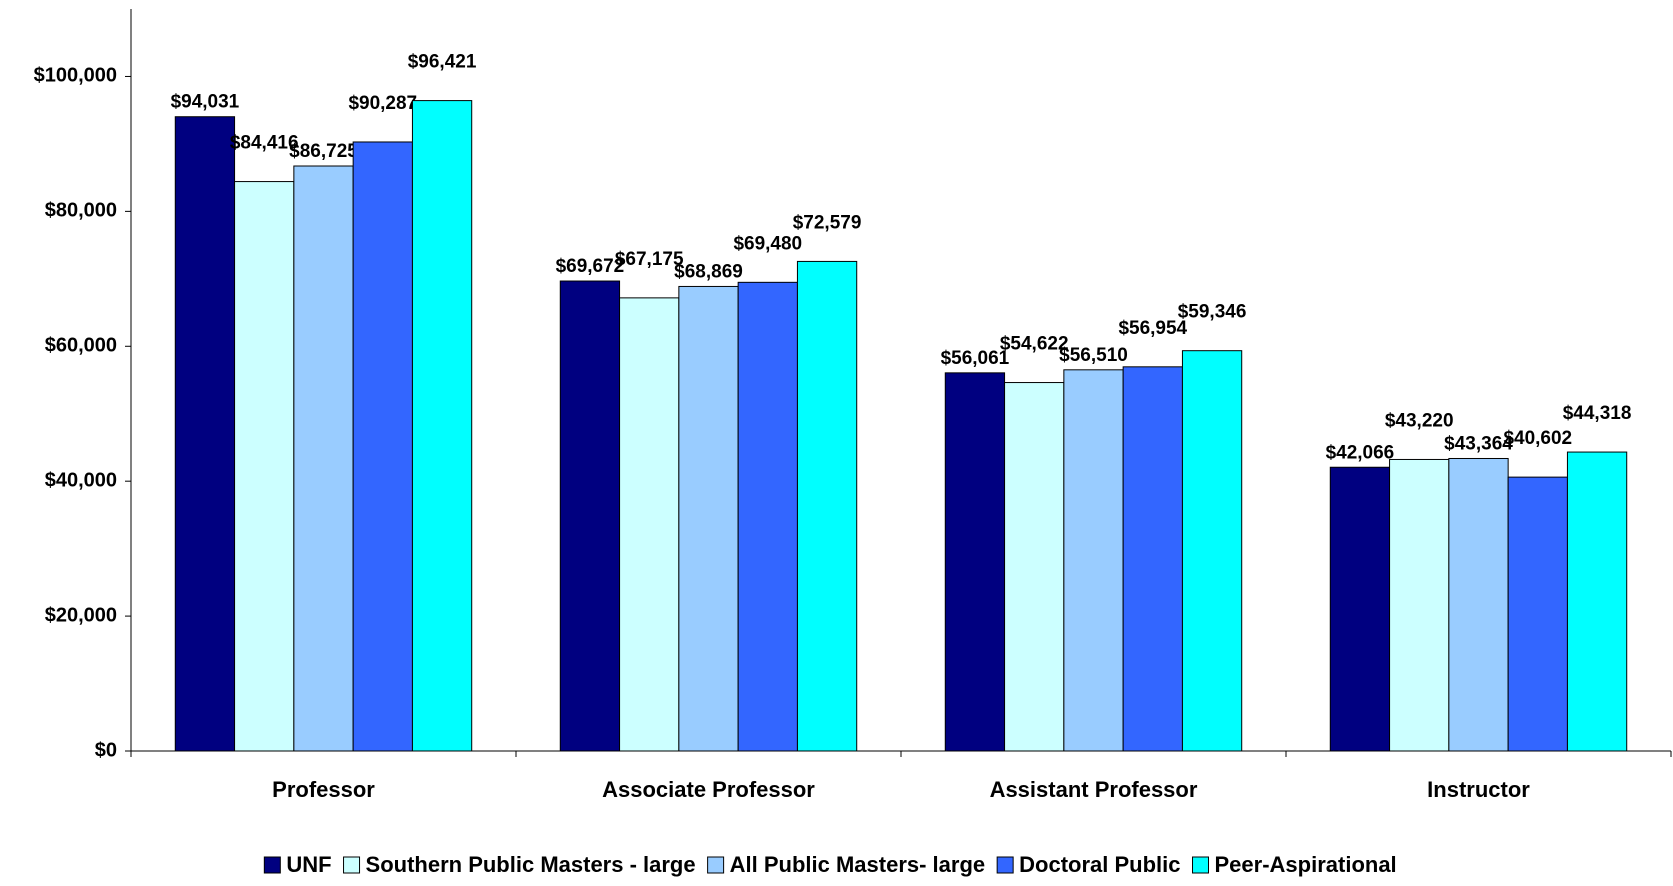 The height and width of the screenshot is (886, 1673). Describe the element at coordinates (81, 615) in the screenshot. I see `y-tick-label: $20,000` at that location.